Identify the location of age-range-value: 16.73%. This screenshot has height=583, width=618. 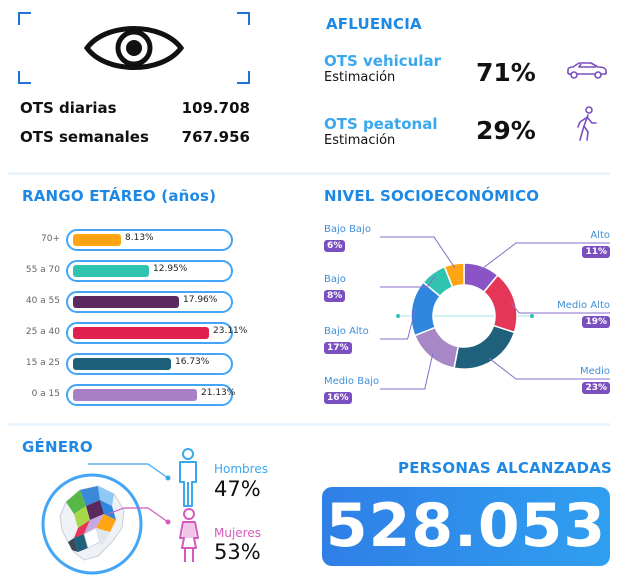
(192, 362).